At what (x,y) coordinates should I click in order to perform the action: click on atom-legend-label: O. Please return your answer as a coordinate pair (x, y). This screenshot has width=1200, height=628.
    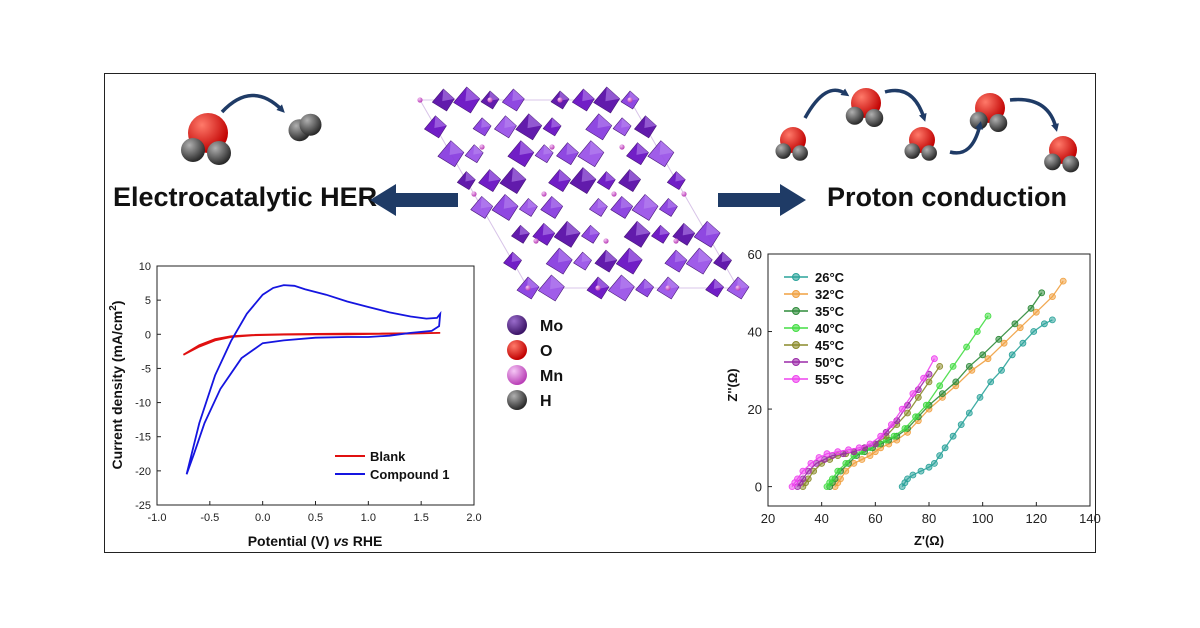
    Looking at the image, I should click on (546, 351).